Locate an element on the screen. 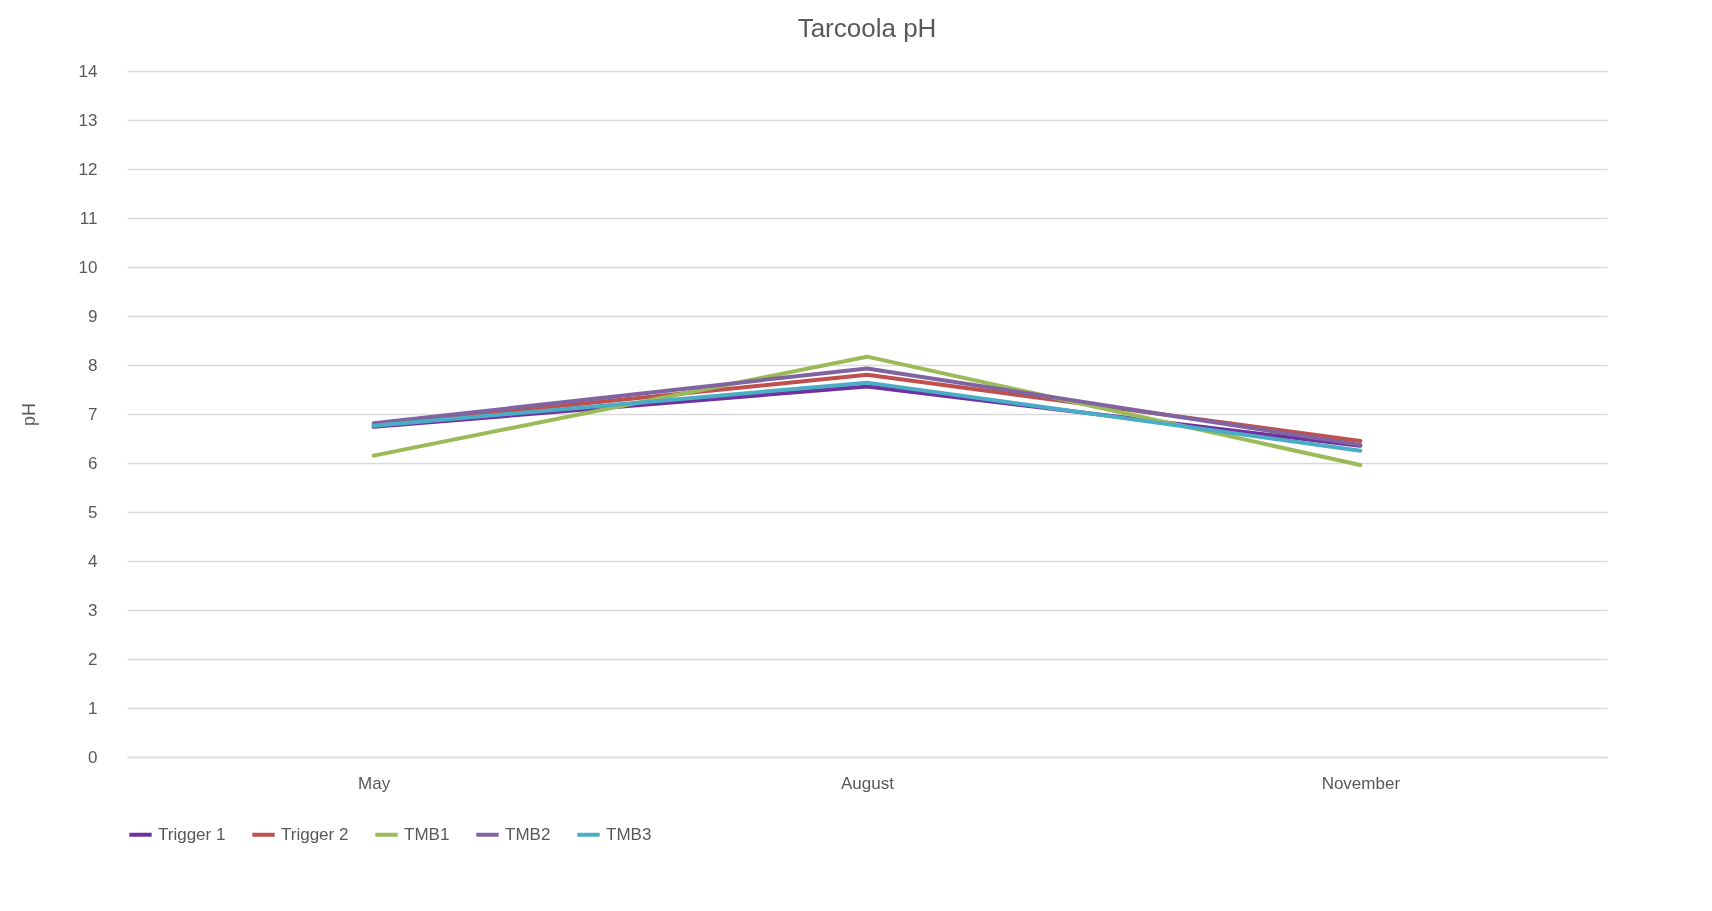 Image resolution: width=1712 pixels, height=911 pixels. chart-title: Tarcoola pH is located at coordinates (867, 28).